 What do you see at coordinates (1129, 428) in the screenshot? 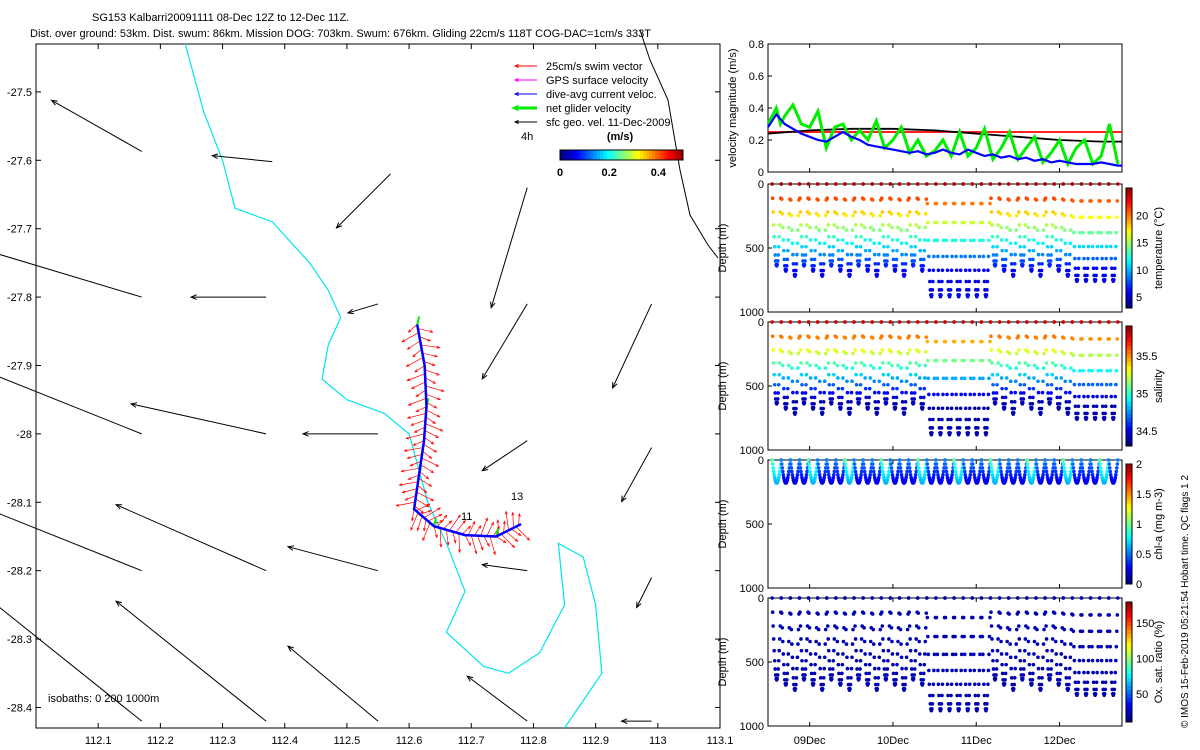
I see `salinity-colorbar-swatch` at bounding box center [1129, 428].